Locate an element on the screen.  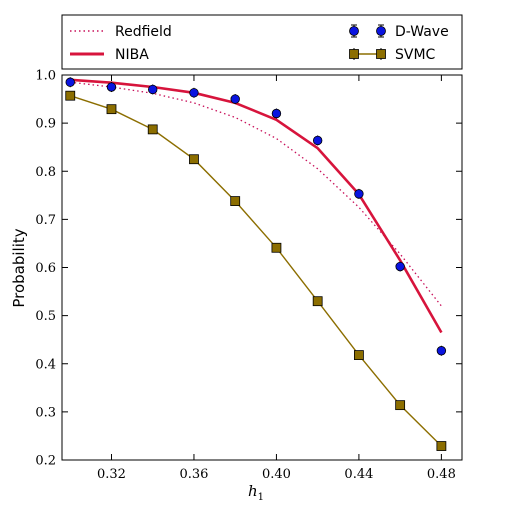
y-tick-label: 0.8 is located at coordinates (45, 172).